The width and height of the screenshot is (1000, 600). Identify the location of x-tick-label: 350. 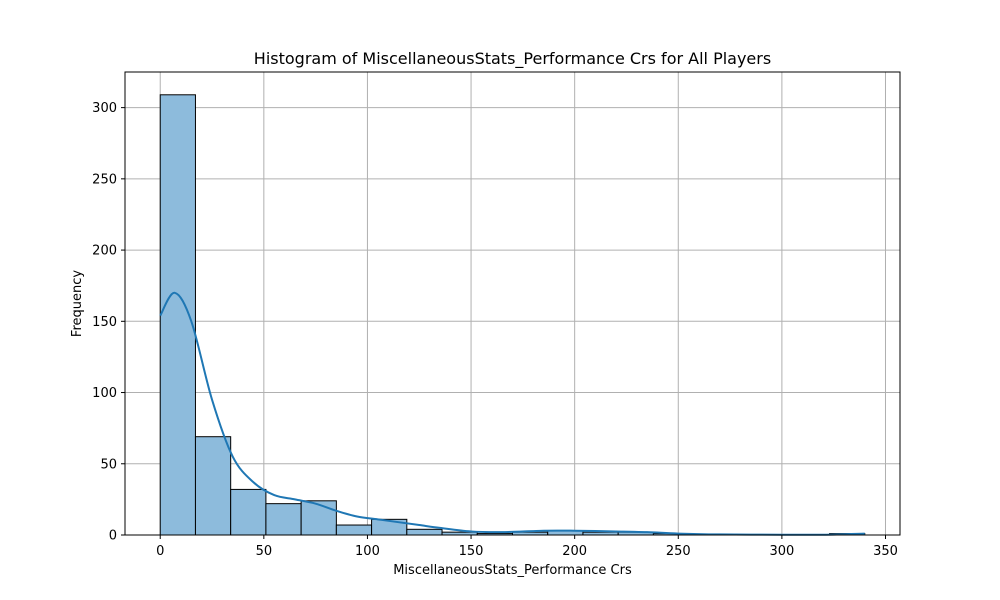
(885, 551).